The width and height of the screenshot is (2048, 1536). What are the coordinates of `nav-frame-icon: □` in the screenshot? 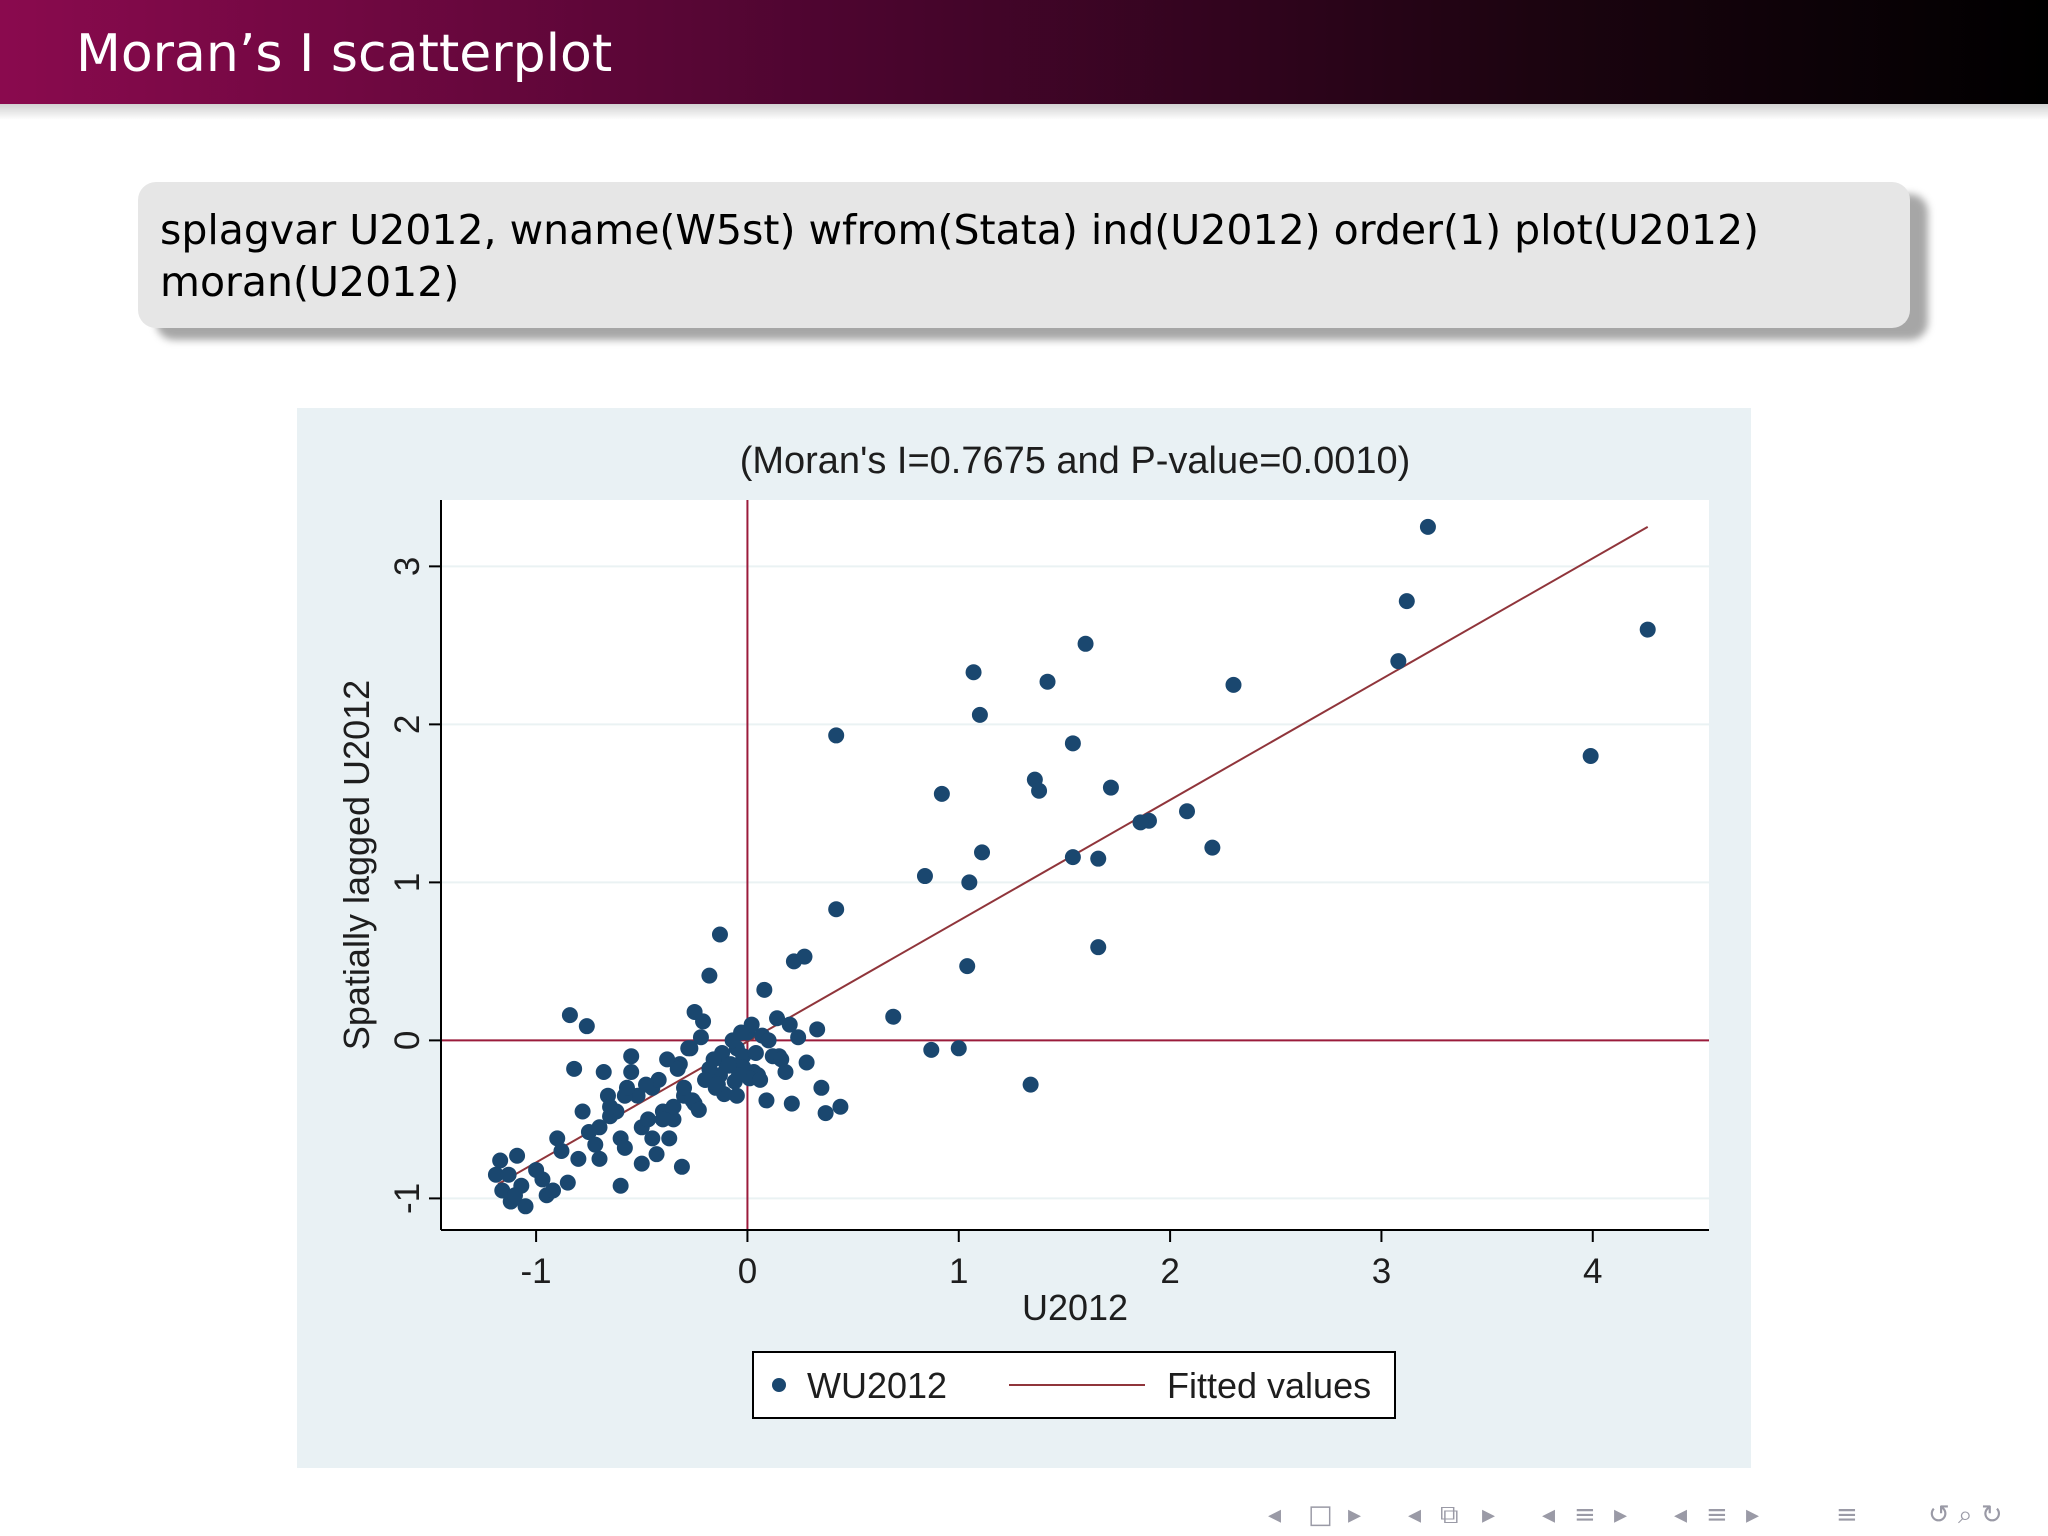 It's located at (1320, 1515).